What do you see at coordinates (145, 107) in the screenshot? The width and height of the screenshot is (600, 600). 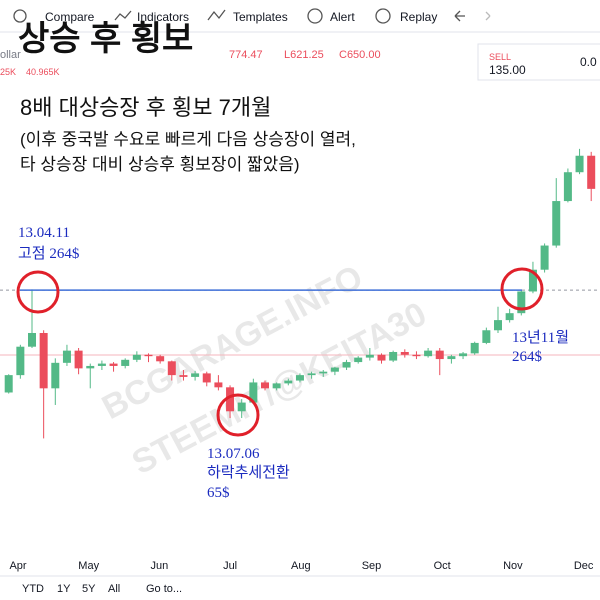 I see `chart-subtitle: 8배 대상승장 후 횡보 7개월` at bounding box center [145, 107].